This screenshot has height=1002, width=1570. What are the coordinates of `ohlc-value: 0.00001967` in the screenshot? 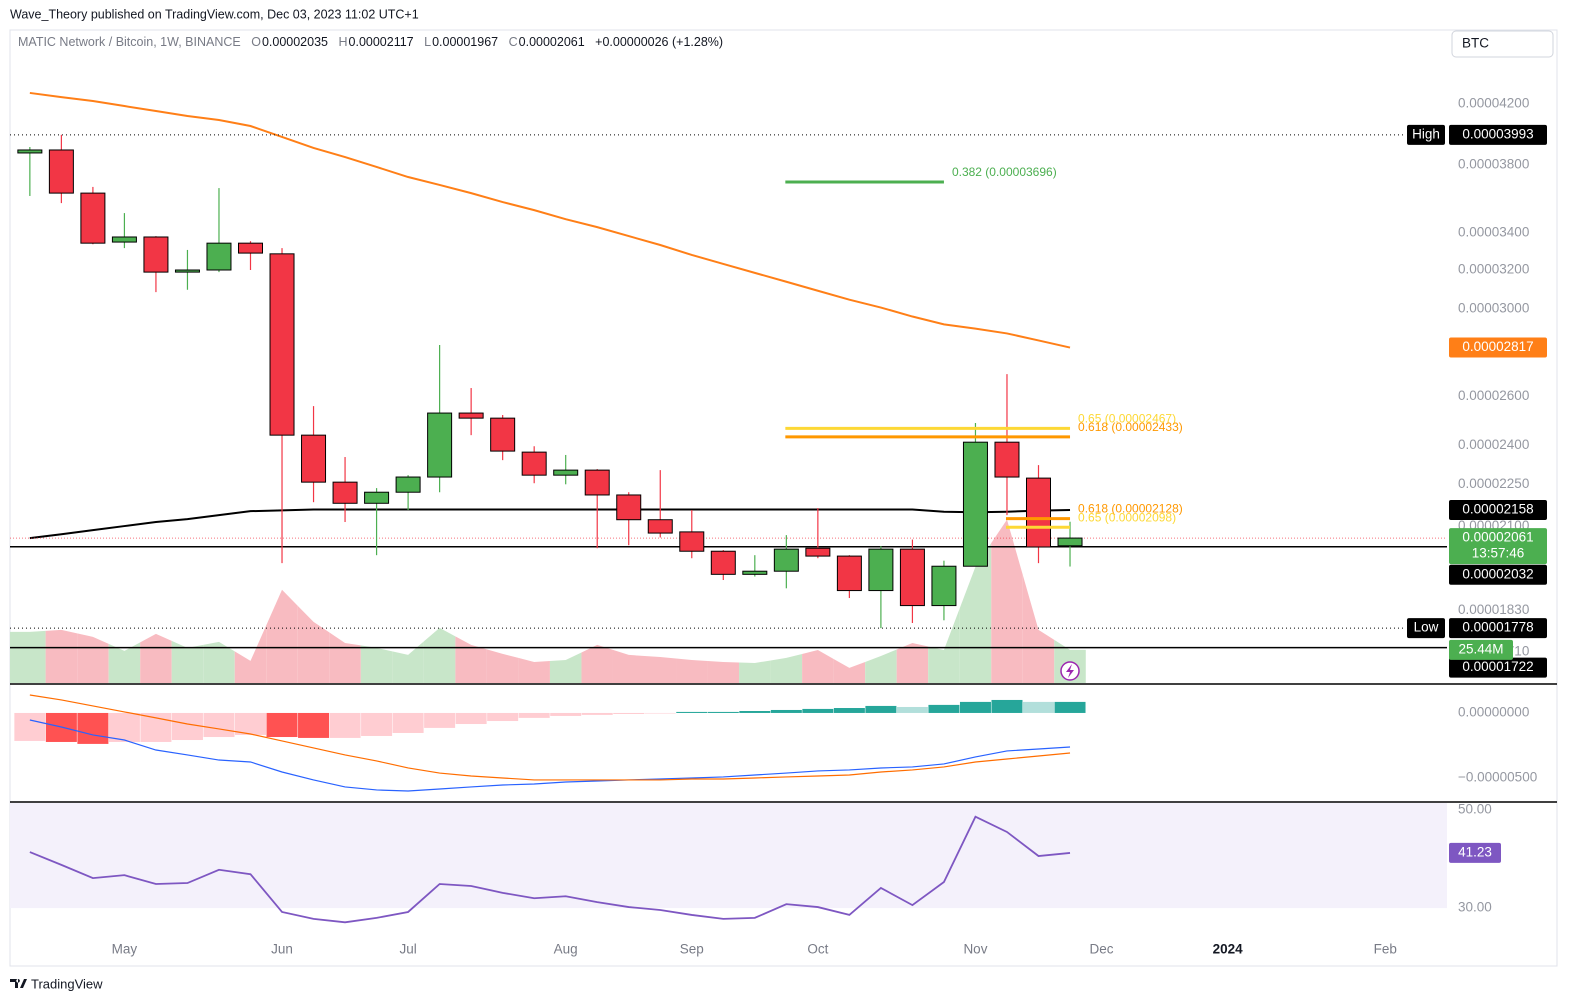 It's located at (465, 42).